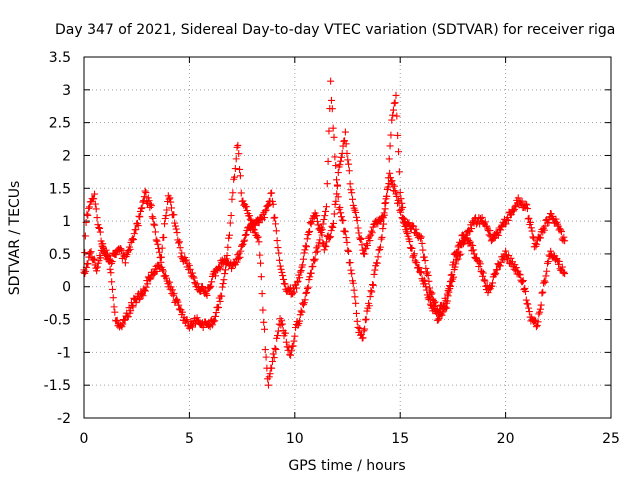 This screenshot has width=640, height=480. Describe the element at coordinates (64, 419) in the screenshot. I see `y-tick-label: -2` at that location.